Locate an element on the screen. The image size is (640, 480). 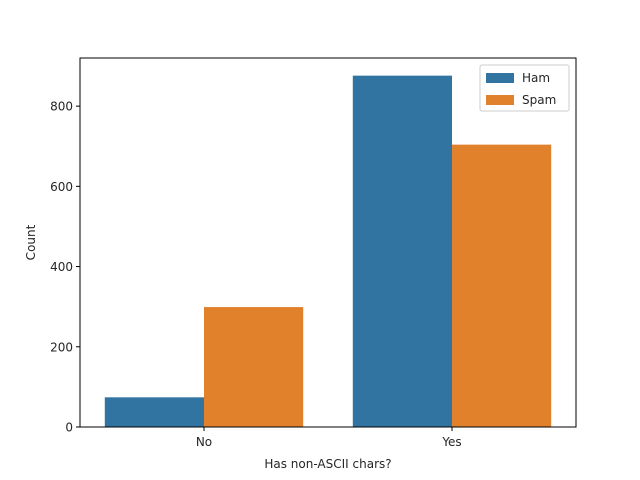
x-tick-label: No is located at coordinates (204, 442).